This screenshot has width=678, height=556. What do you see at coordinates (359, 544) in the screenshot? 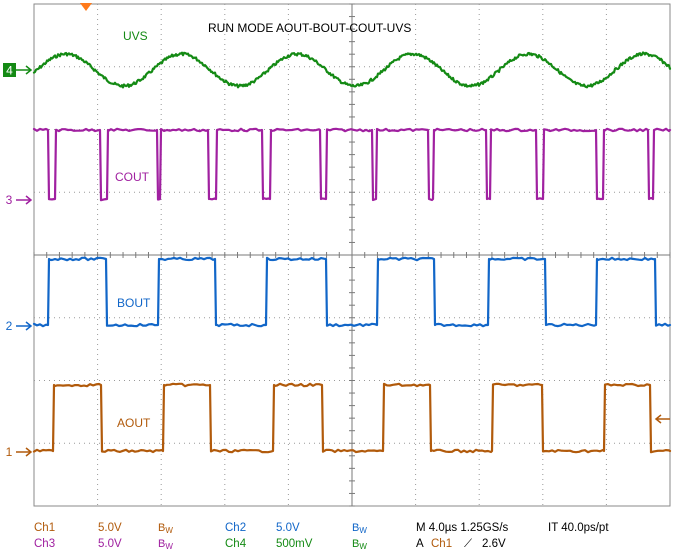
I see `ch4-bandwidth-limit: BW` at bounding box center [359, 544].